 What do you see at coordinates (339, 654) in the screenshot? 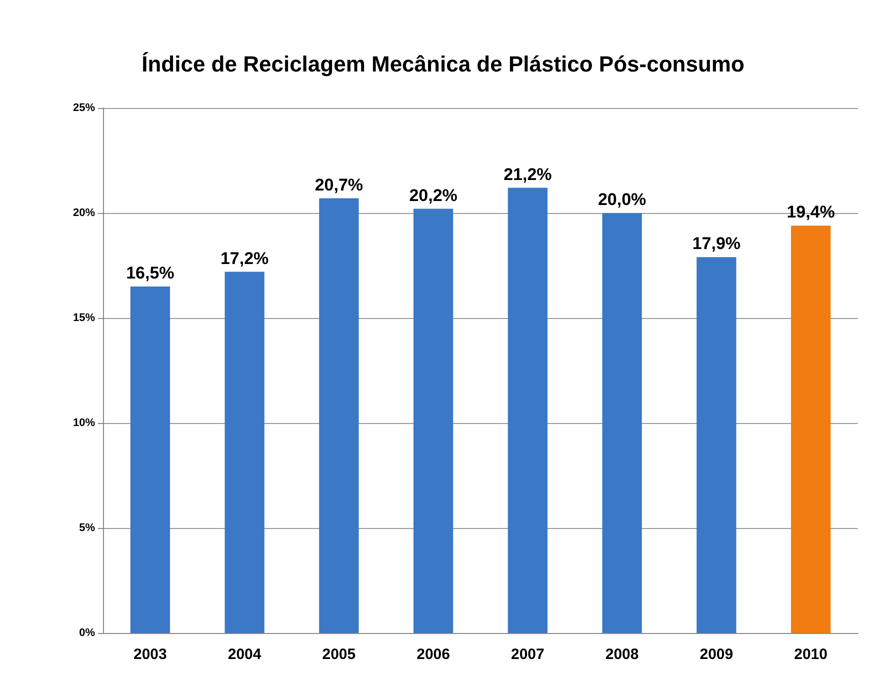
I see `x-tick-label: 2005` at bounding box center [339, 654].